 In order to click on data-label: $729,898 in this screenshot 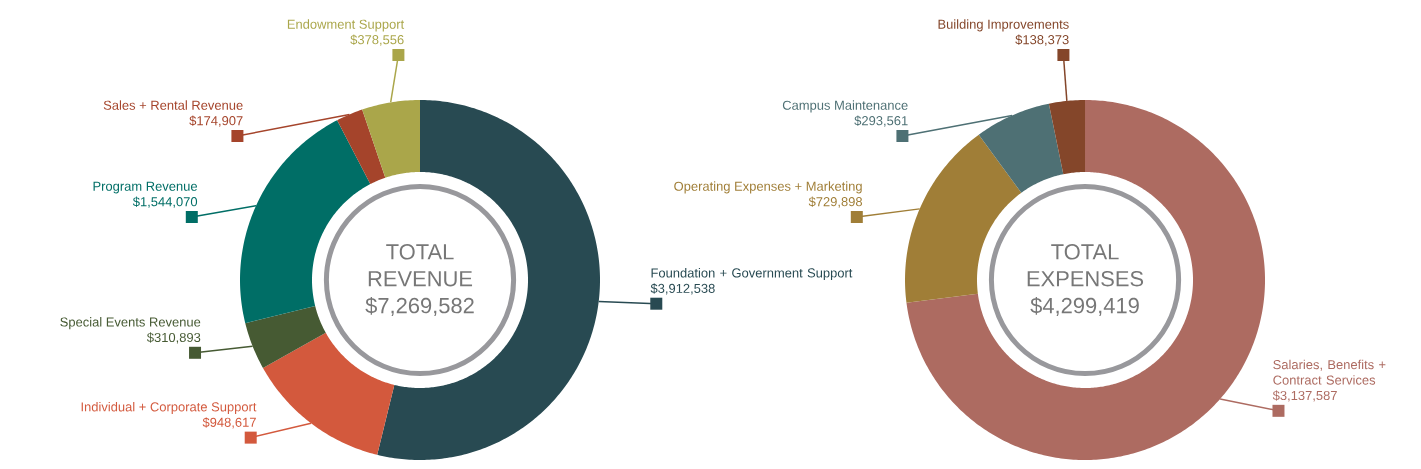, I will do `click(835, 202)`.